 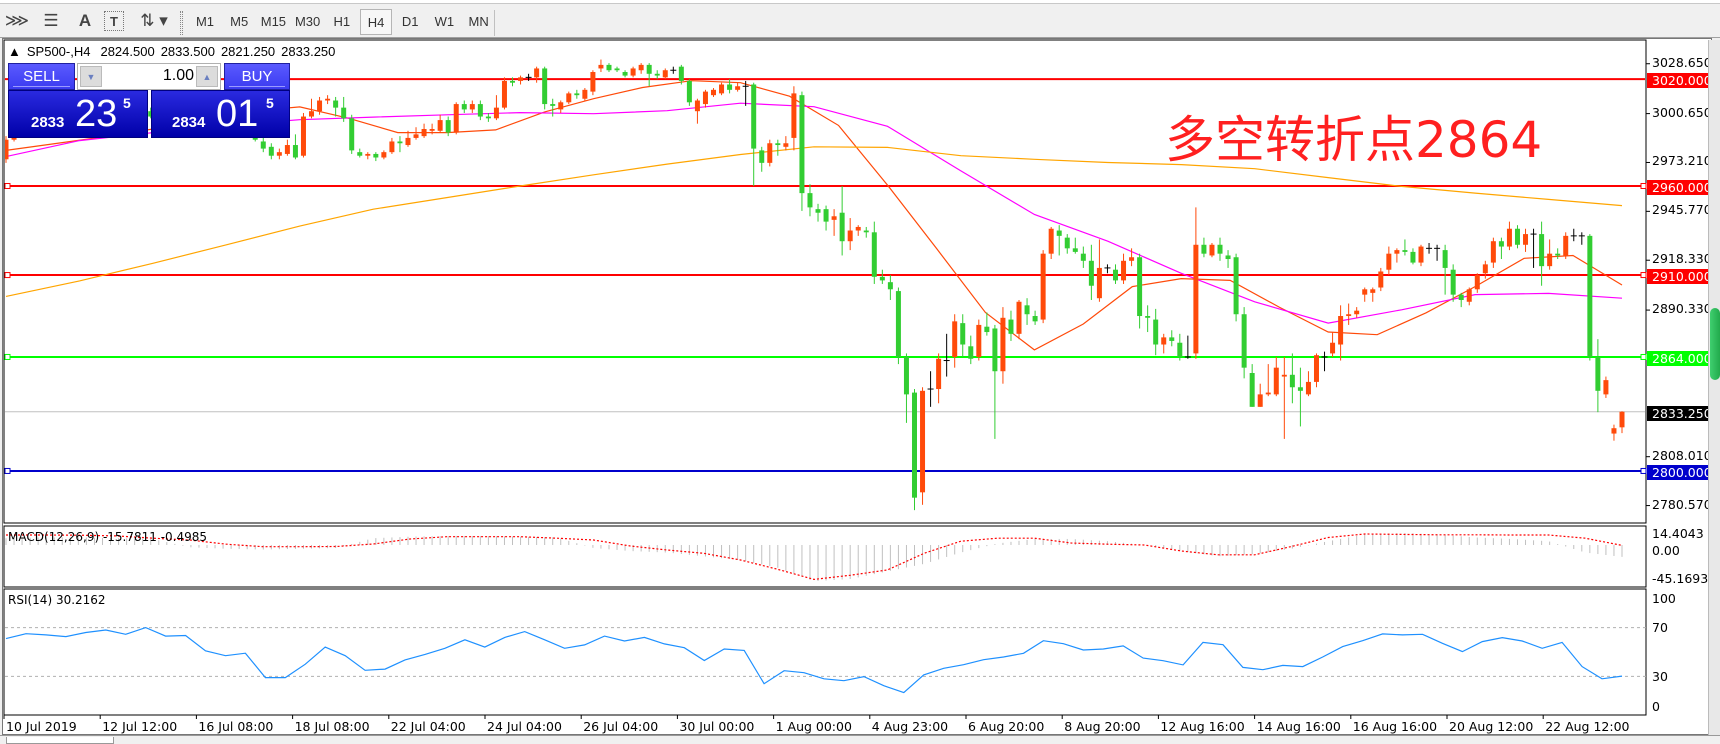 What do you see at coordinates (178, 75) in the screenshot?
I see `lot-size-input: 1.00` at bounding box center [178, 75].